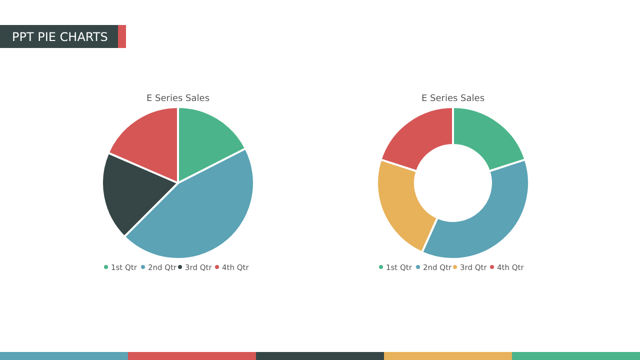  What do you see at coordinates (60, 37) in the screenshot?
I see `text: PPT PIE CHARTS` at bounding box center [60, 37].